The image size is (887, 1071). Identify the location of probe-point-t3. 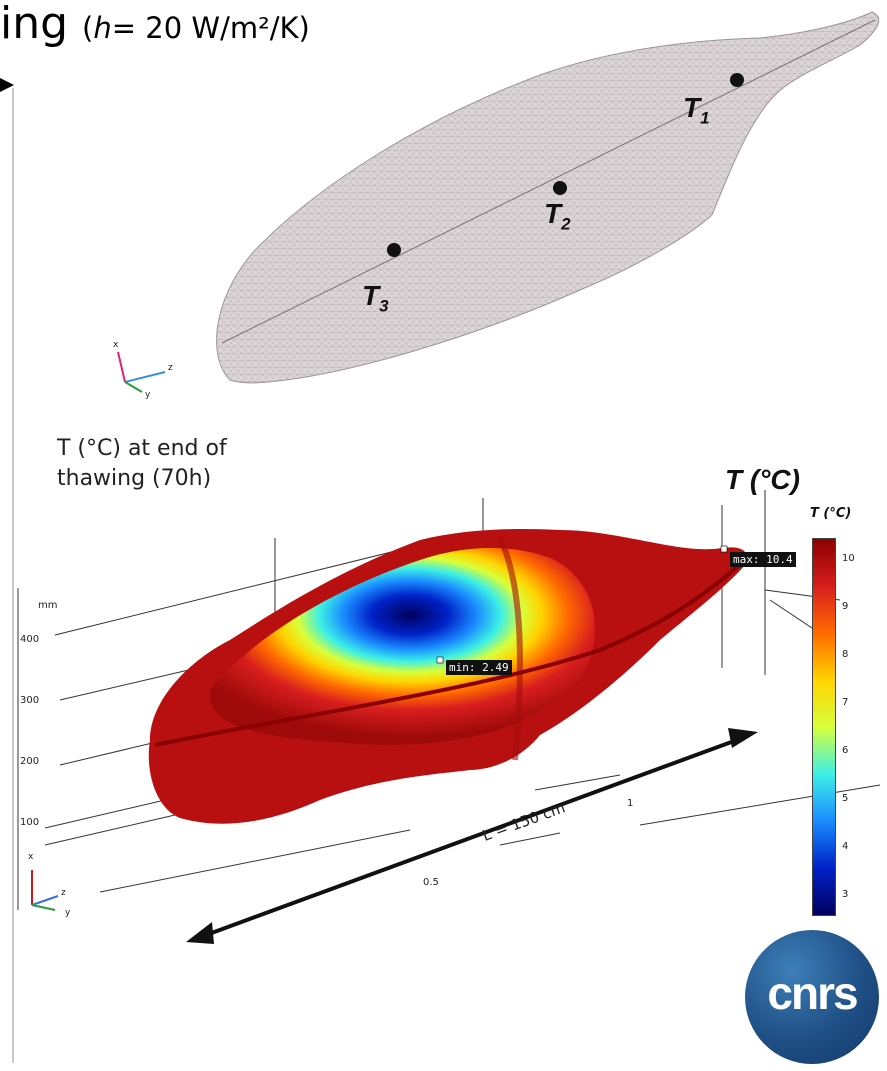
(394, 250).